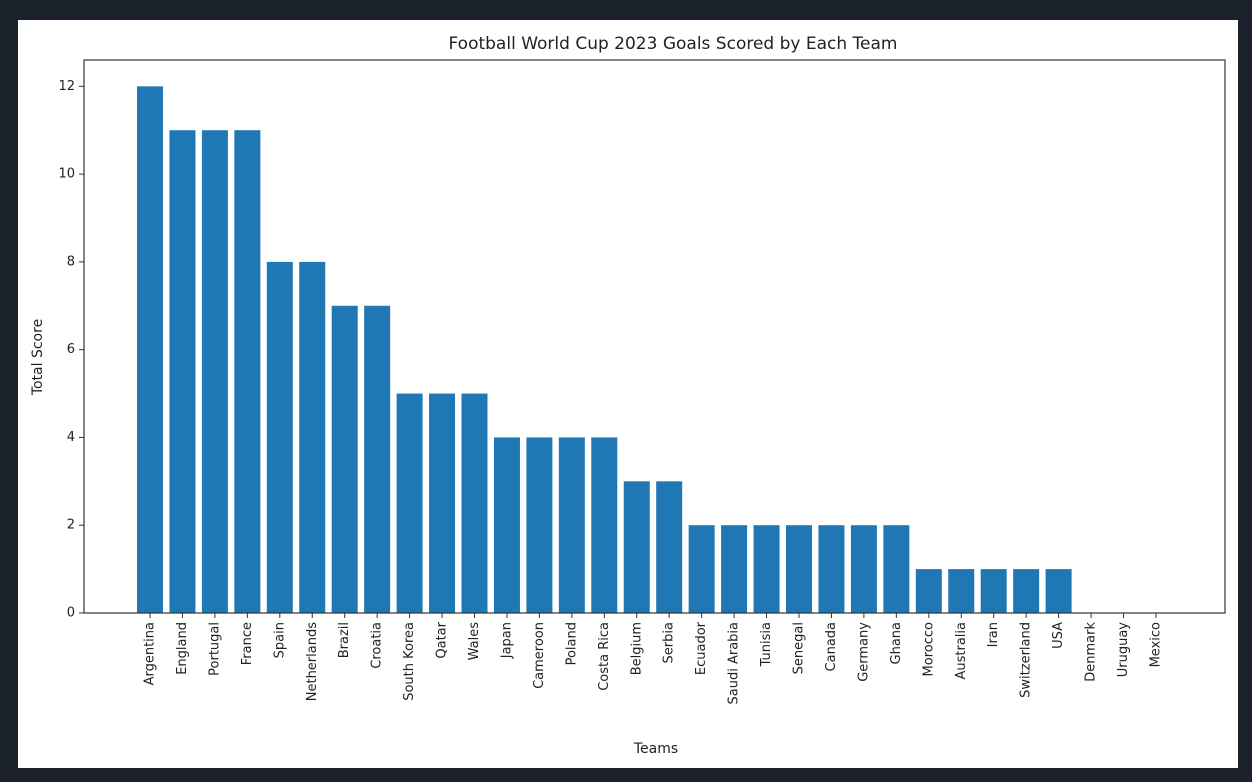  Describe the element at coordinates (66, 174) in the screenshot. I see `y-tick-label: 10` at that location.